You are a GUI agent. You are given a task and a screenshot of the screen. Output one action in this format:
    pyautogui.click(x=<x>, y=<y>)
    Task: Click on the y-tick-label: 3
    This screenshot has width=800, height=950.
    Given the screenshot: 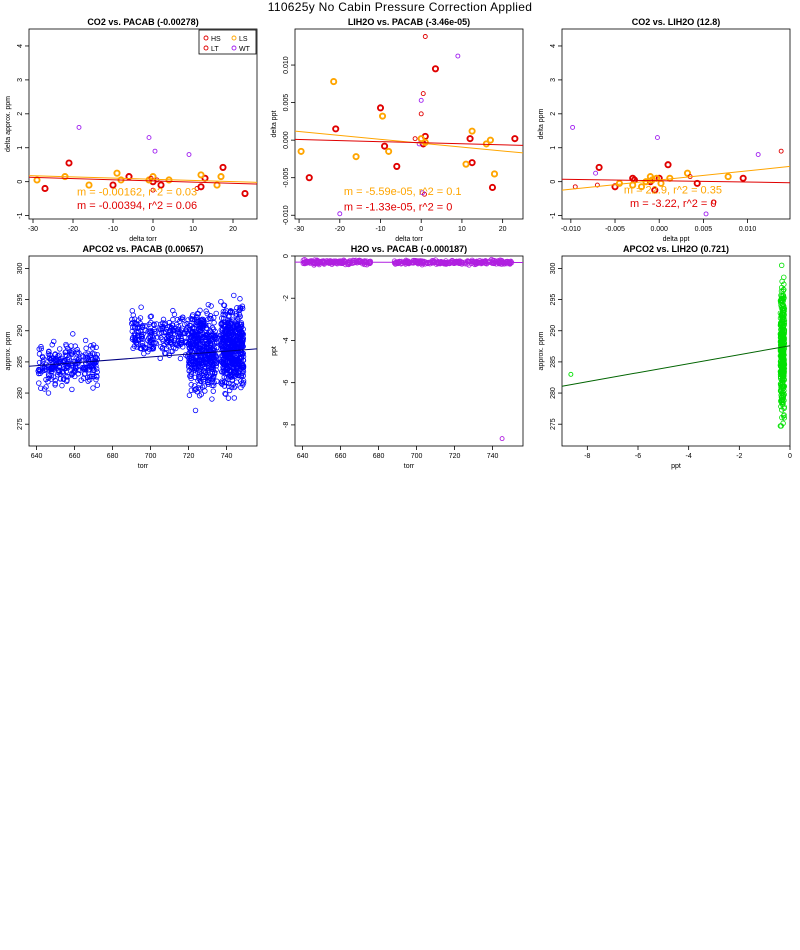 What is the action you would take?
    pyautogui.click(x=553, y=80)
    